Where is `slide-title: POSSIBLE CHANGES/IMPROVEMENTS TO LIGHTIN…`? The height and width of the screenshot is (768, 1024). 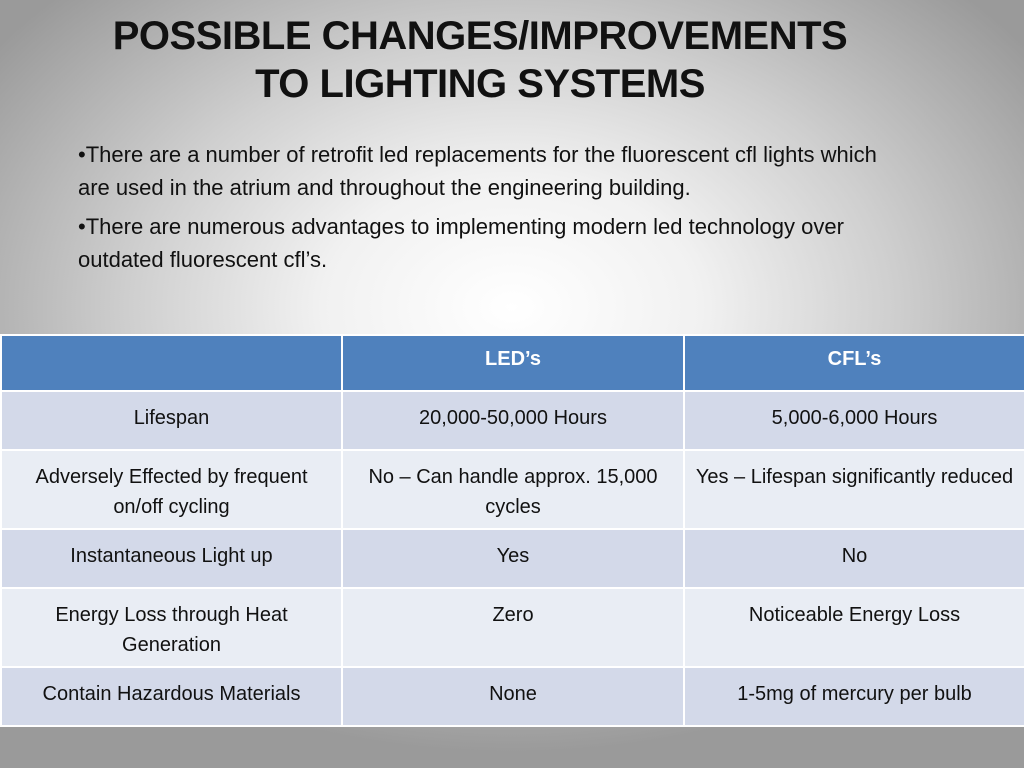 slide-title: POSSIBLE CHANGES/IMPROVEMENTS TO LIGHTIN… is located at coordinates (480, 60).